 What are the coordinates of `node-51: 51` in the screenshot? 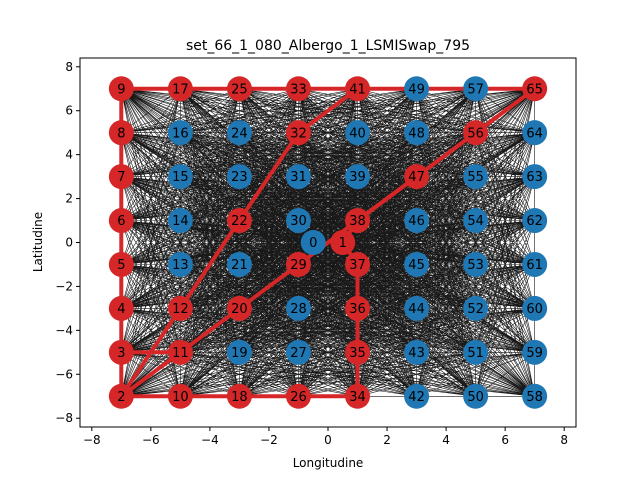 It's located at (476, 352).